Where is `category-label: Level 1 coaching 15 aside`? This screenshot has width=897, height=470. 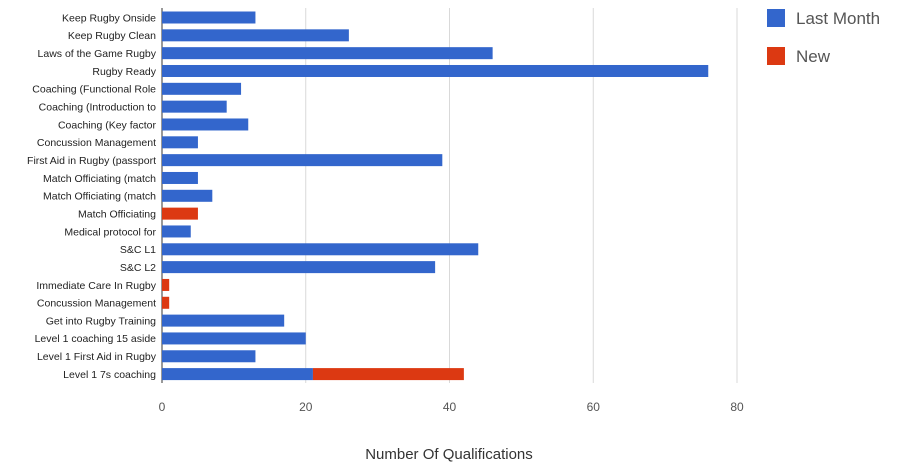 category-label: Level 1 coaching 15 aside is located at coordinates (96, 339).